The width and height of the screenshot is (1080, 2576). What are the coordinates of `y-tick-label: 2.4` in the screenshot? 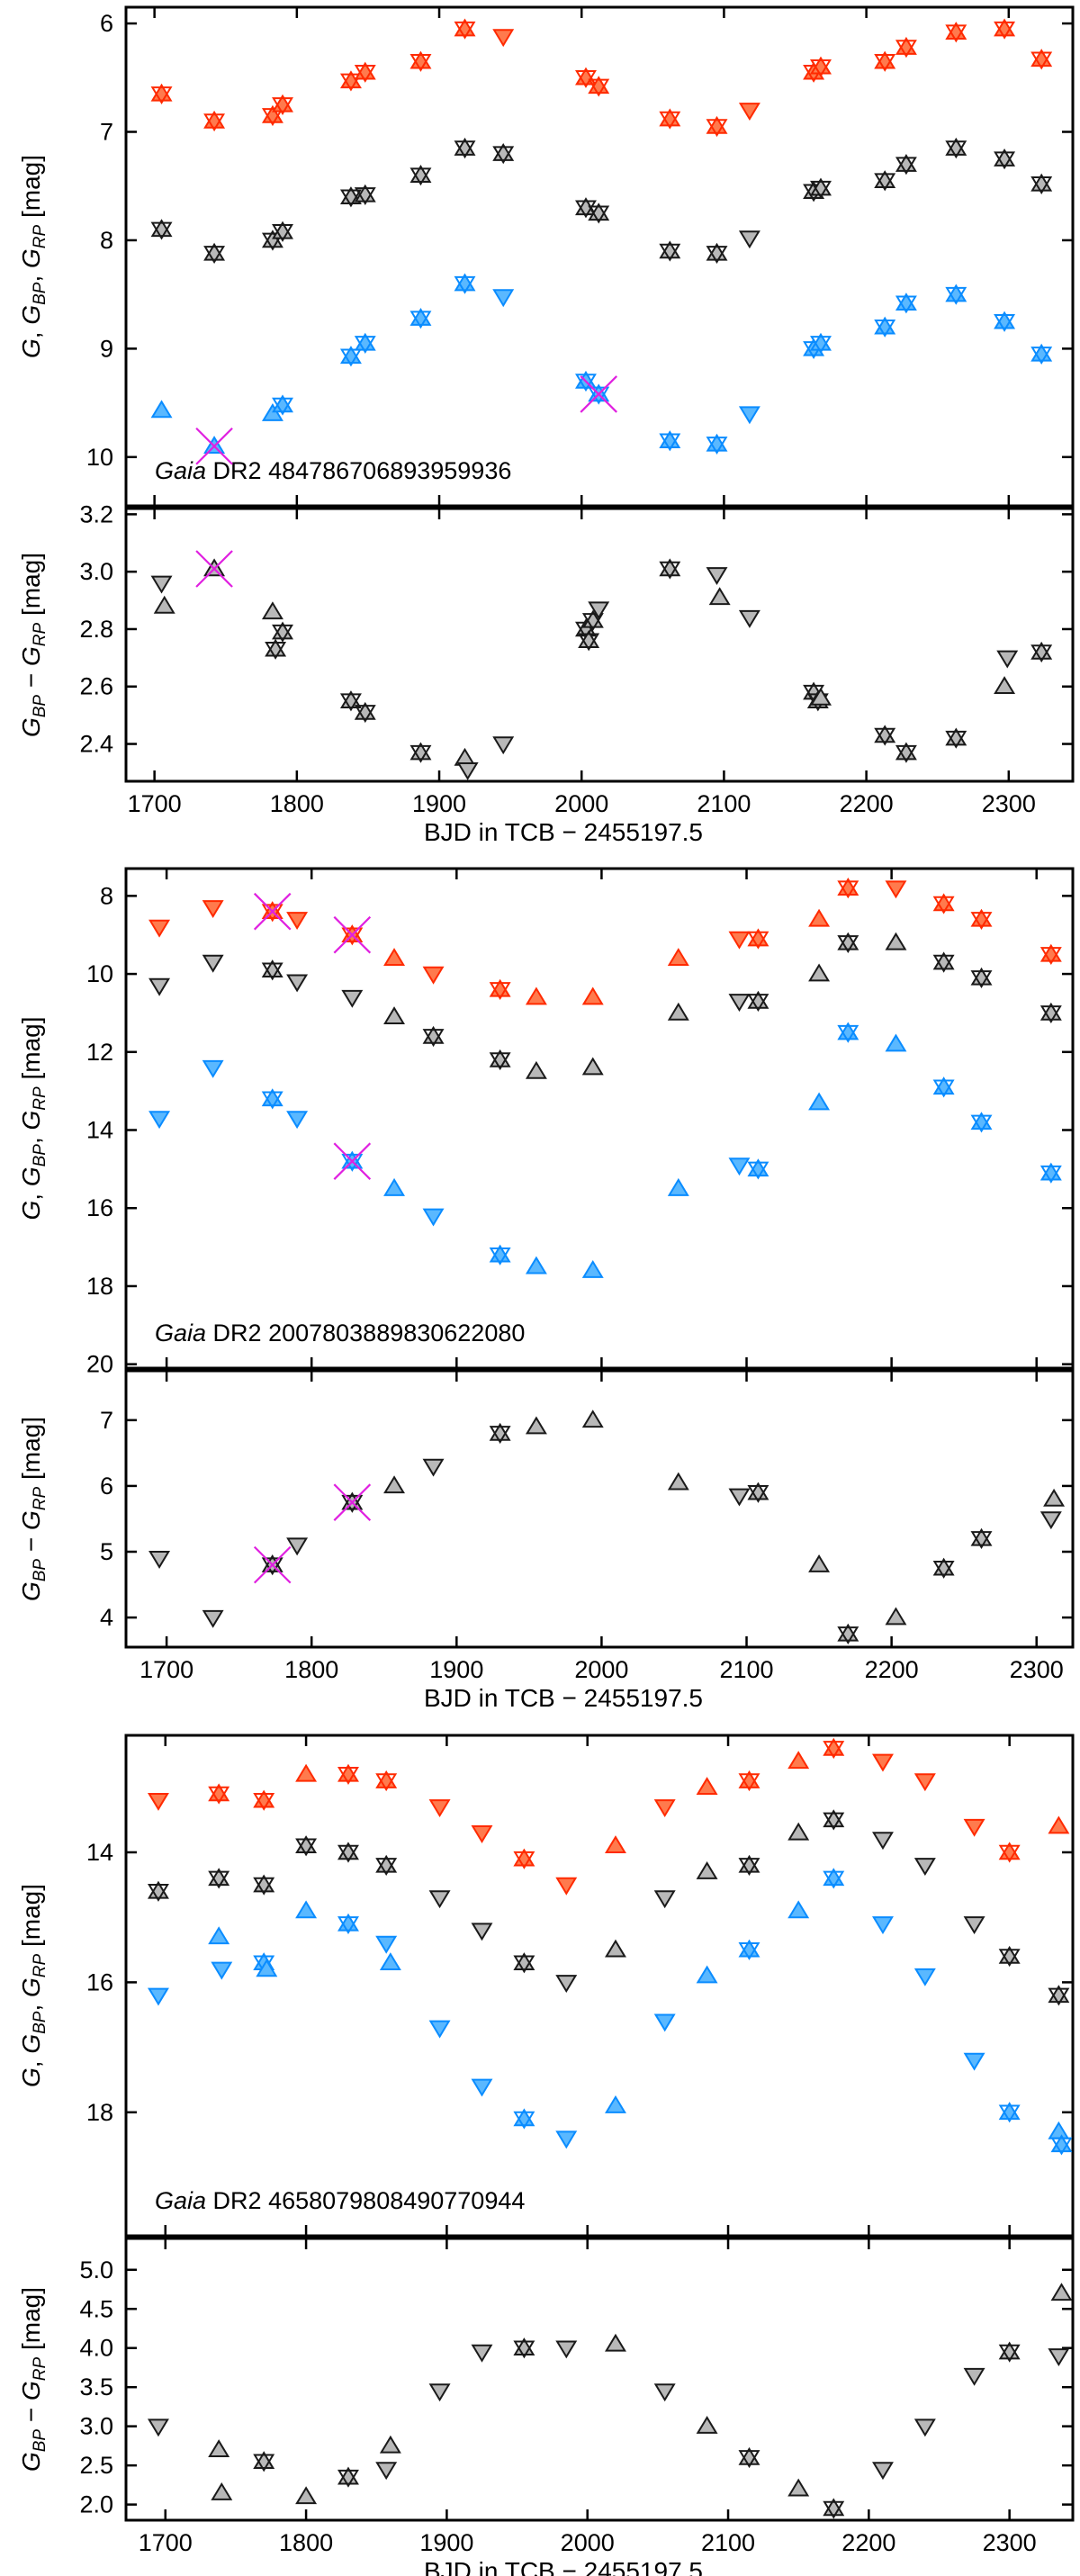 It's located at (96, 744).